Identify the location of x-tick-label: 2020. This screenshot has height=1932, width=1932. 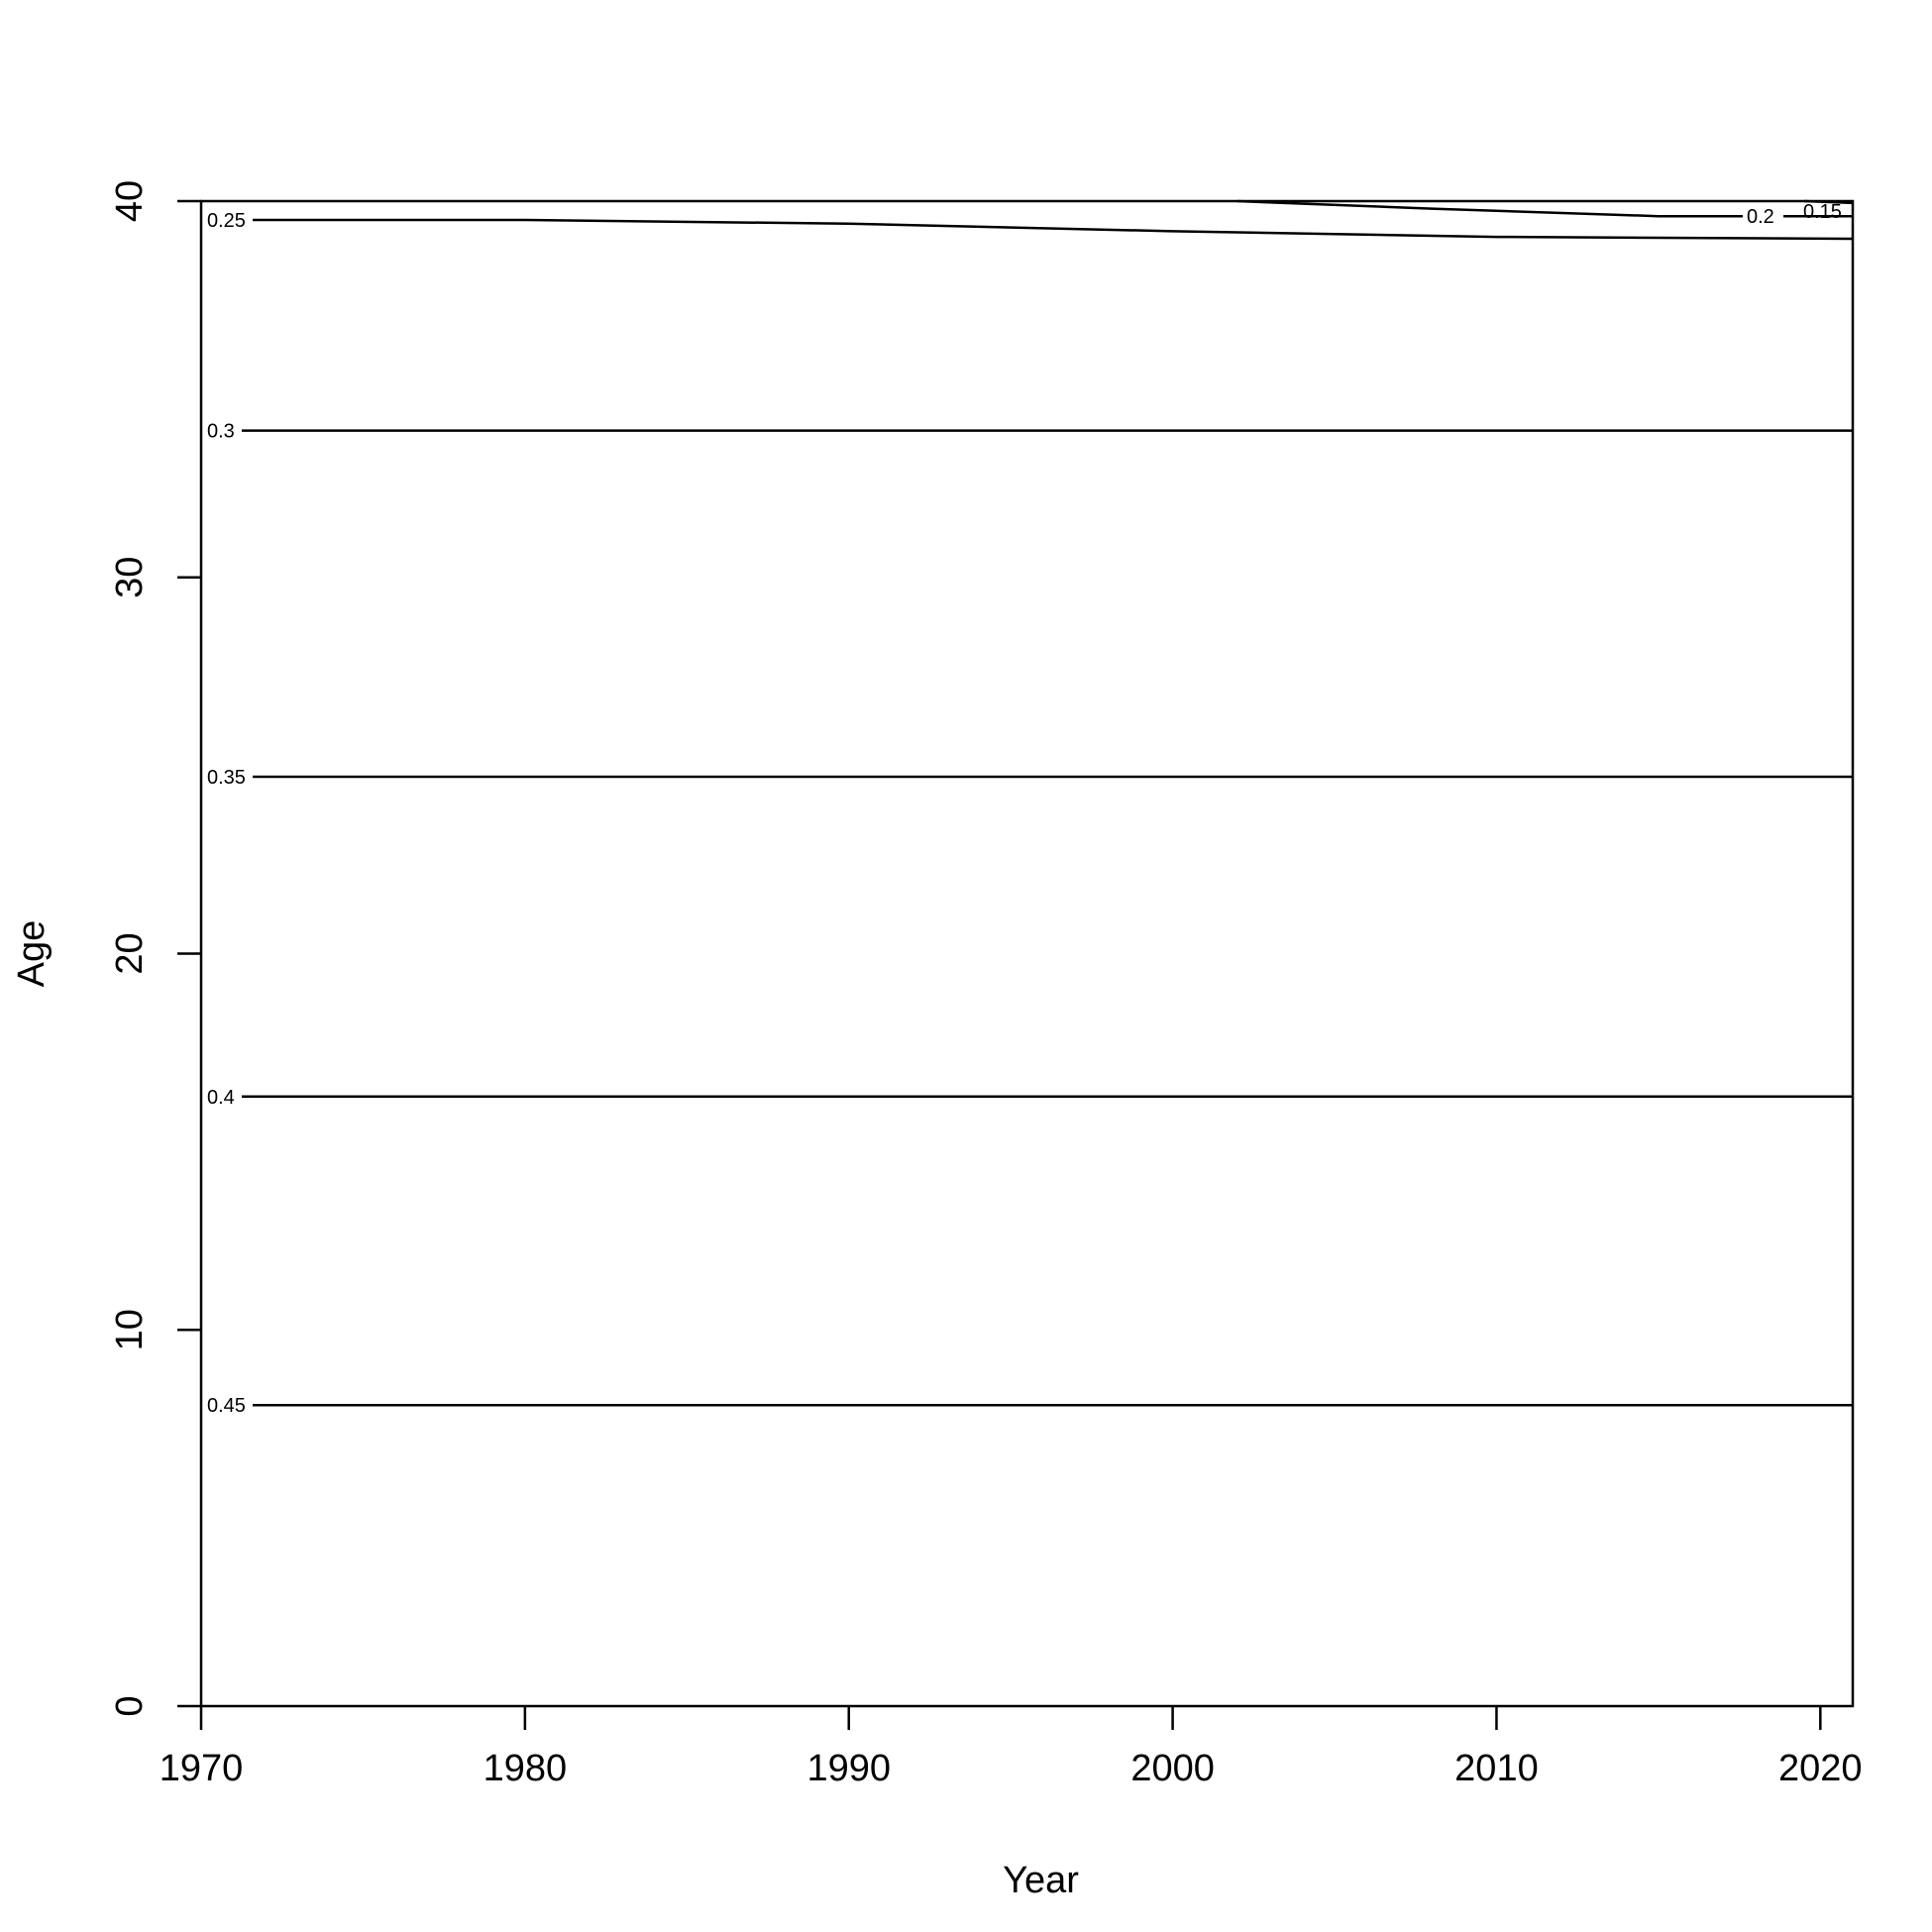
(1821, 1769).